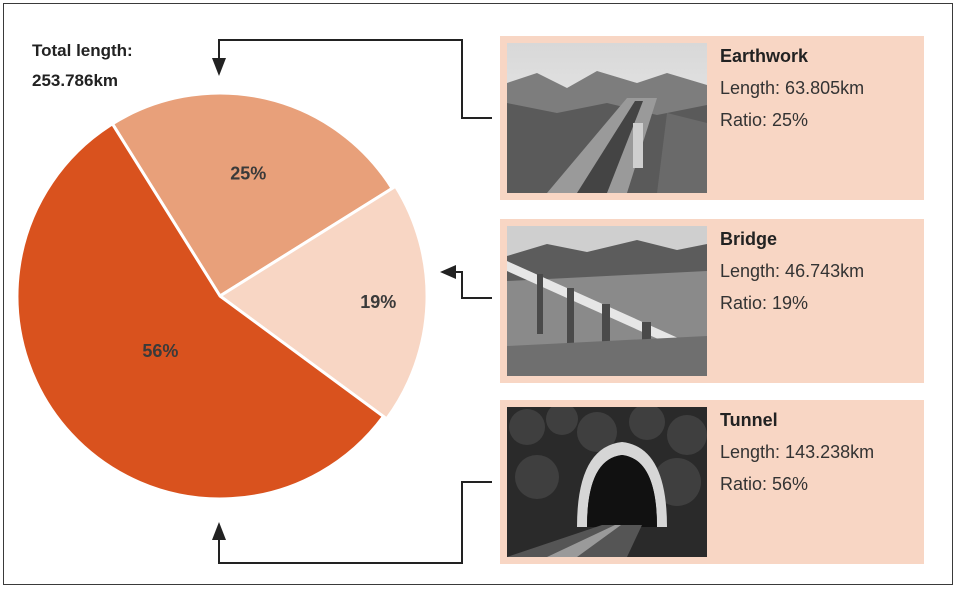 The image size is (960, 592). Describe the element at coordinates (472, 285) in the screenshot. I see `bridge-connector` at that location.